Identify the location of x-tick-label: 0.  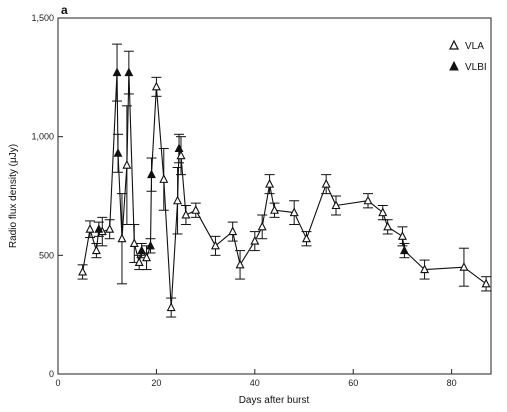
(57, 383).